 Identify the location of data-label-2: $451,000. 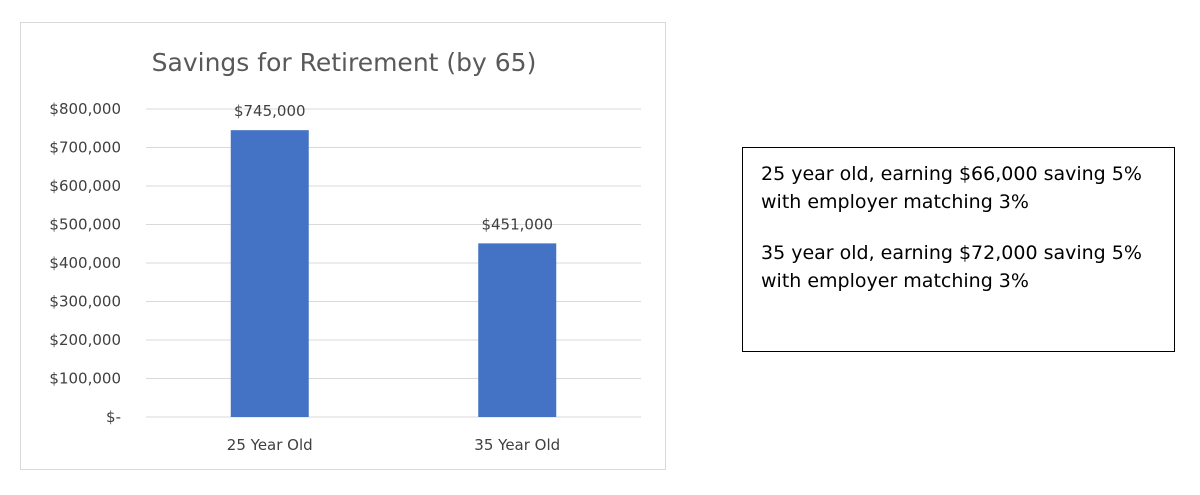
(517, 224).